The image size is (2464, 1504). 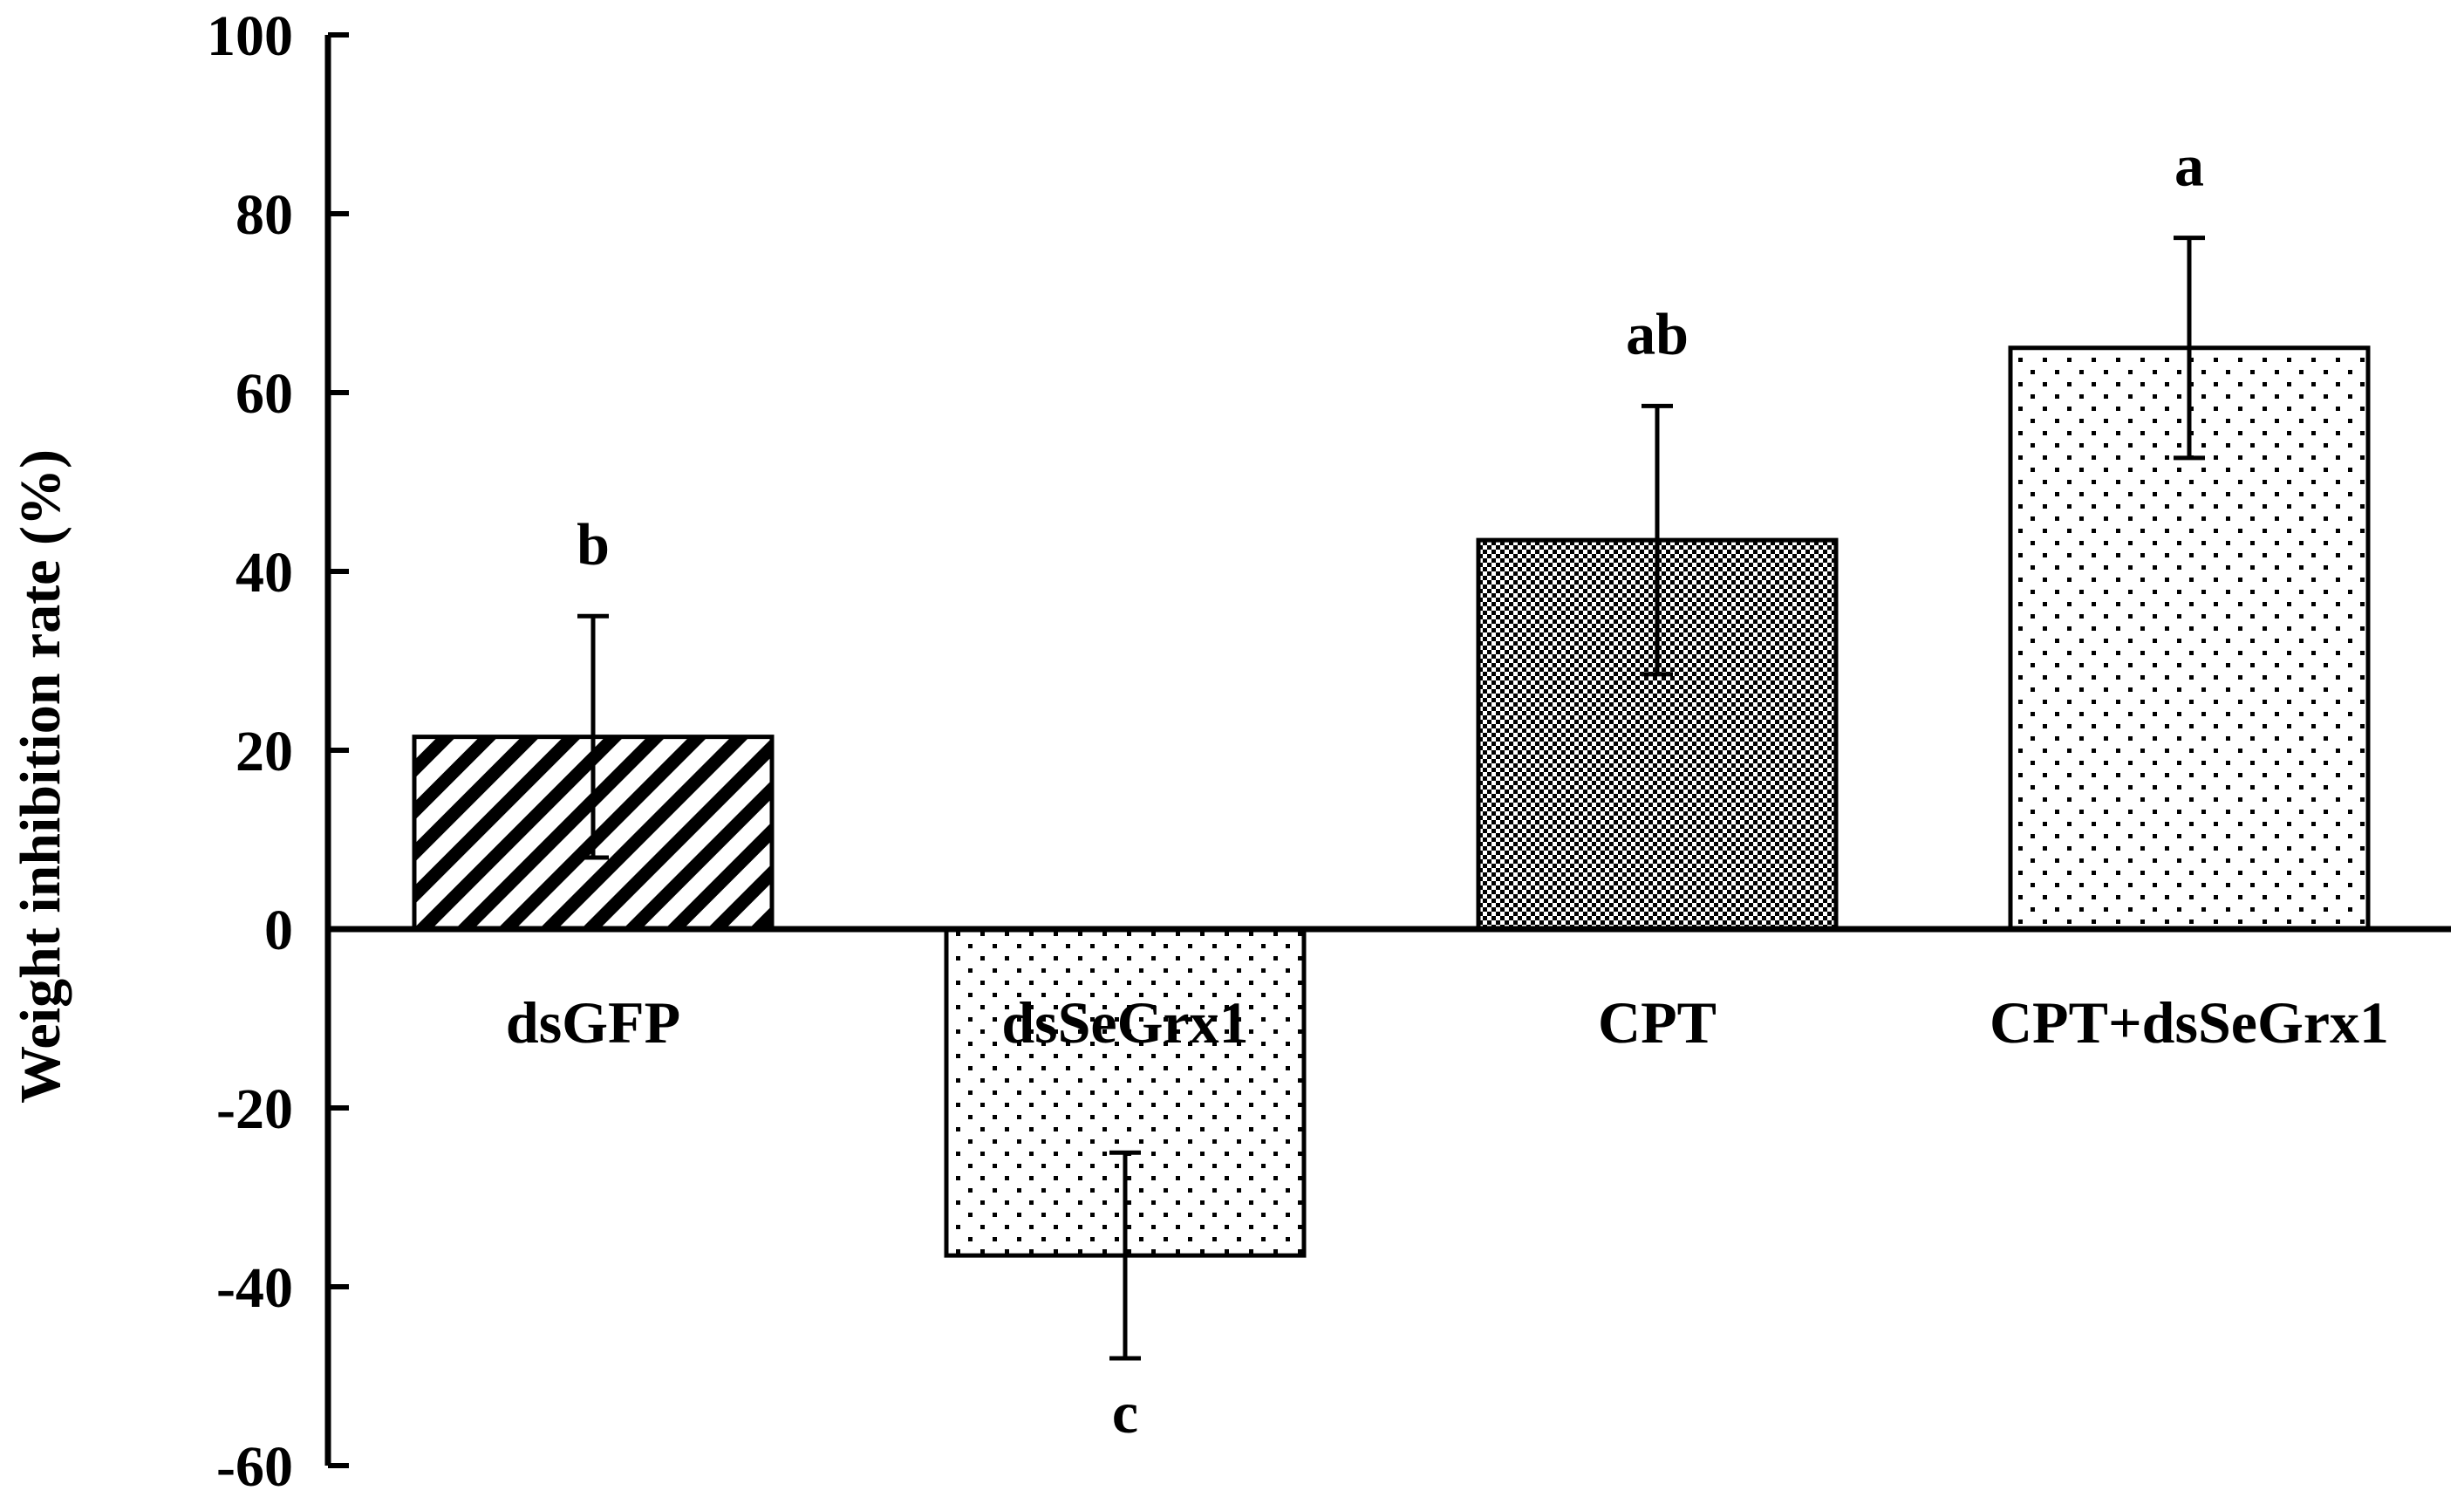 I want to click on significance-letter: a, so click(x=2189, y=166).